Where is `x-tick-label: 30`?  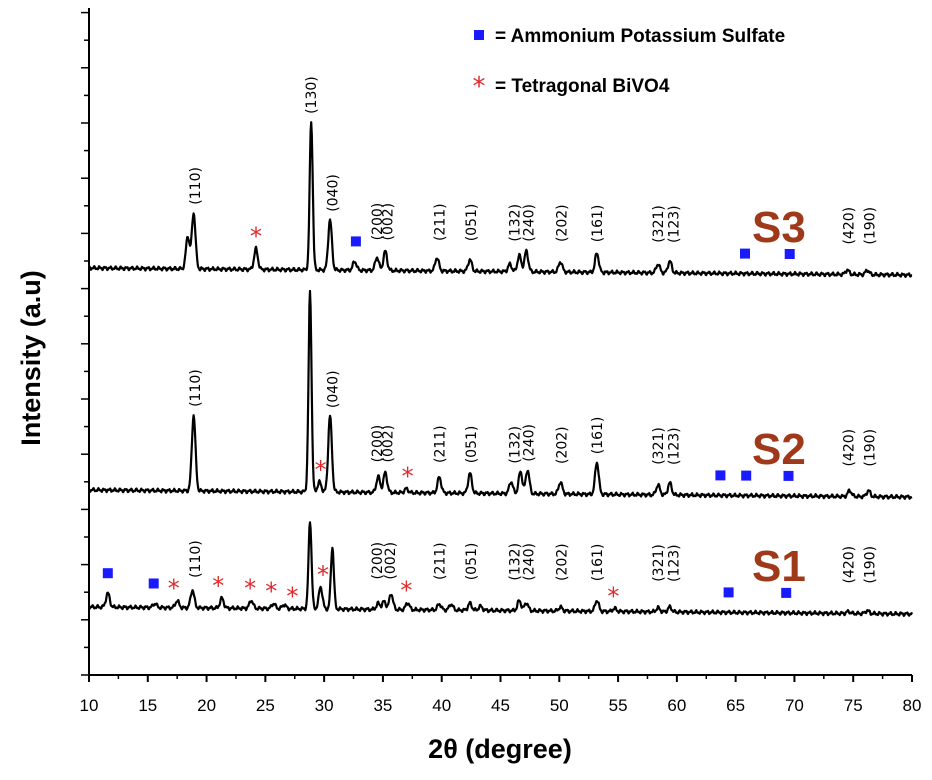 x-tick-label: 30 is located at coordinates (324, 705).